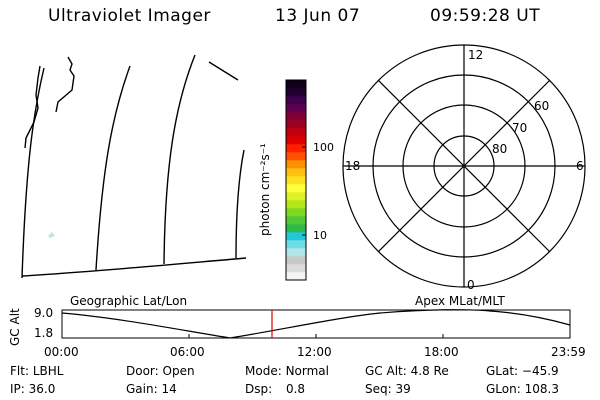  I want to click on status-mode: Mode: Normal, so click(287, 371).